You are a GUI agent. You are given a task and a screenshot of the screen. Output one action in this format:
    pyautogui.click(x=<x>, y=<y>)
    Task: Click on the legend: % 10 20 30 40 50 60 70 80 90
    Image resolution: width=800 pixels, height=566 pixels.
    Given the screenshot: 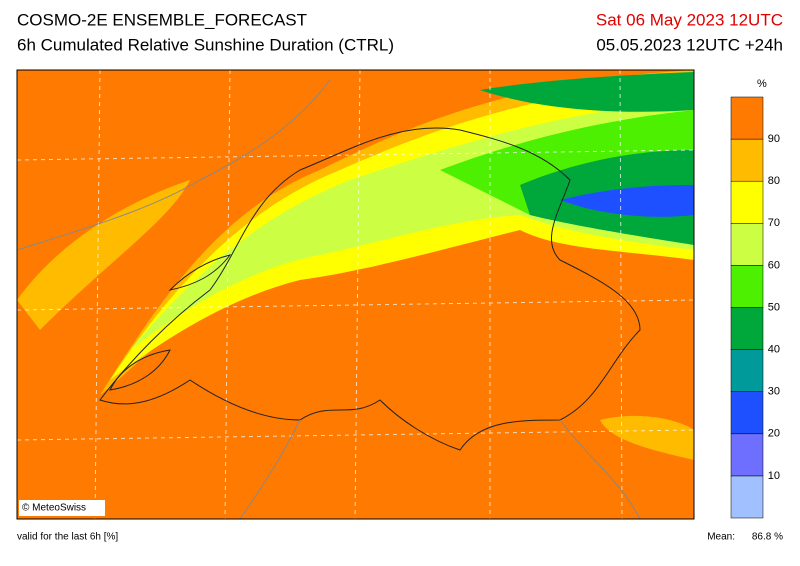 What is the action you would take?
    pyautogui.click(x=755, y=298)
    